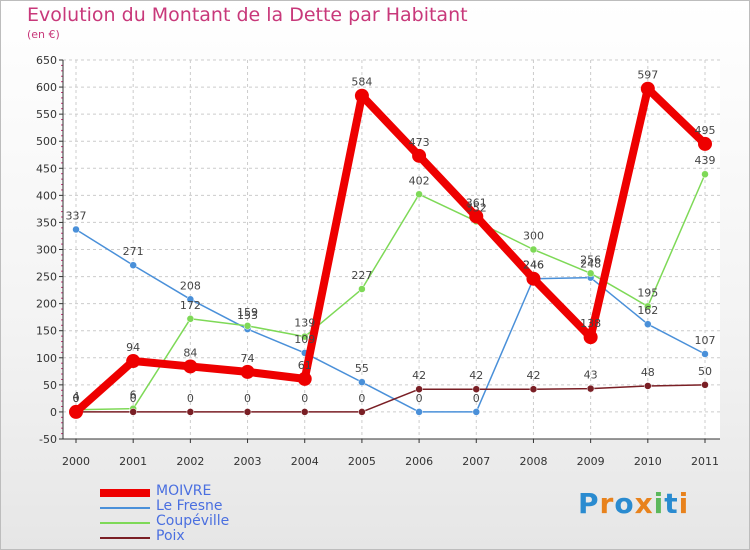 The image size is (750, 550). Describe the element at coordinates (648, 372) in the screenshot. I see `data-label: 48` at that location.